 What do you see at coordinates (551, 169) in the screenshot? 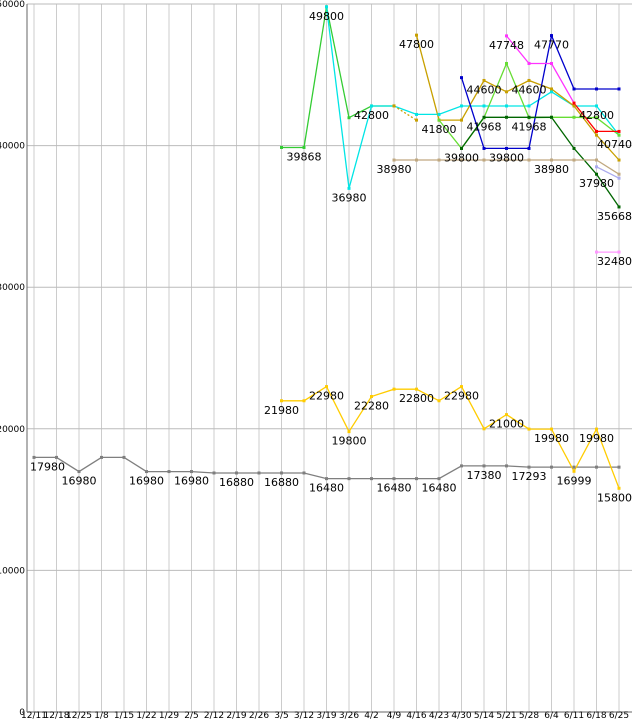
I see `data-label: 38980` at bounding box center [551, 169].